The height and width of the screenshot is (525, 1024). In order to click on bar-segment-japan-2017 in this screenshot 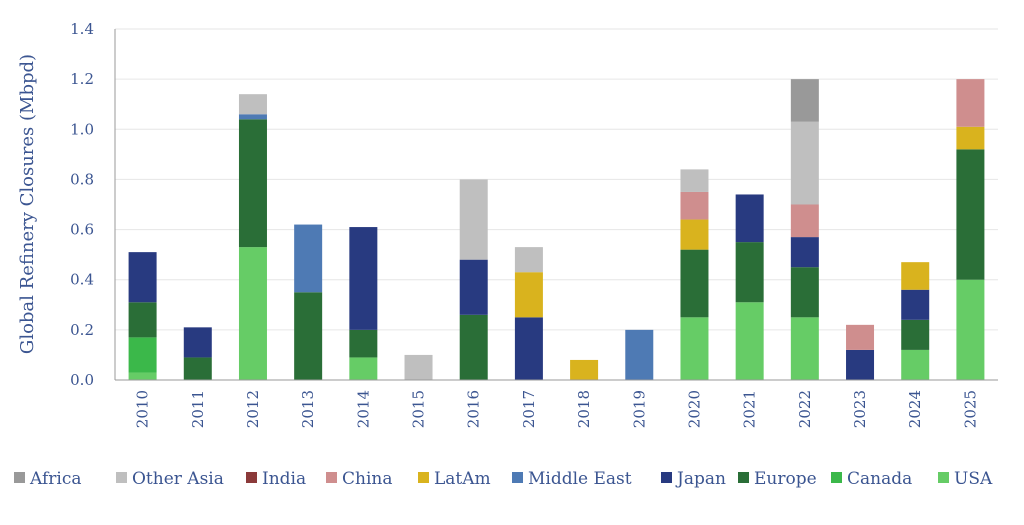, I will do `click(528, 348)`.